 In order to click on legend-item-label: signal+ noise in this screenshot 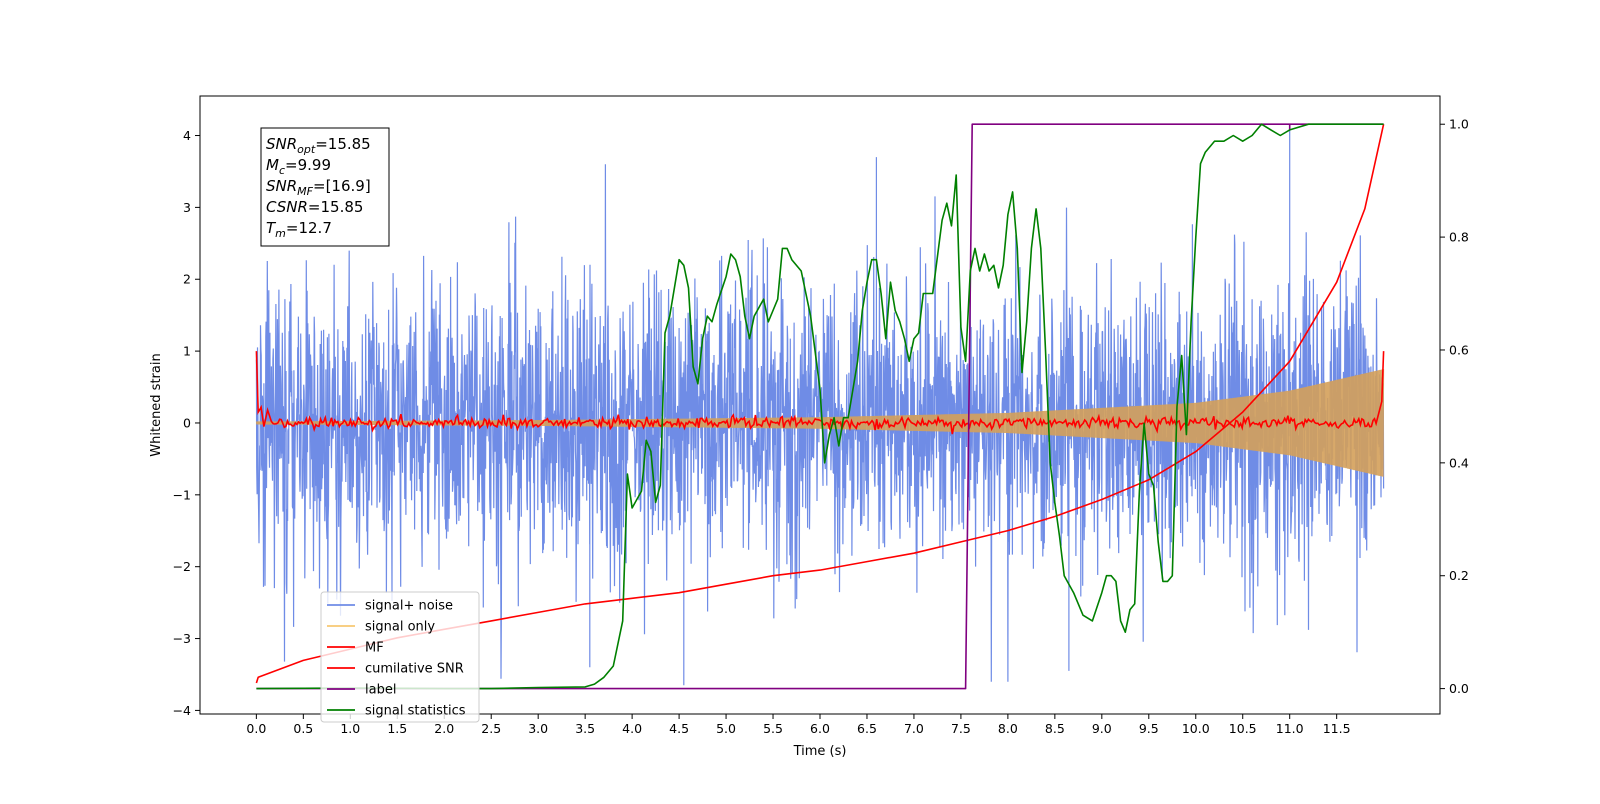, I will do `click(409, 606)`.